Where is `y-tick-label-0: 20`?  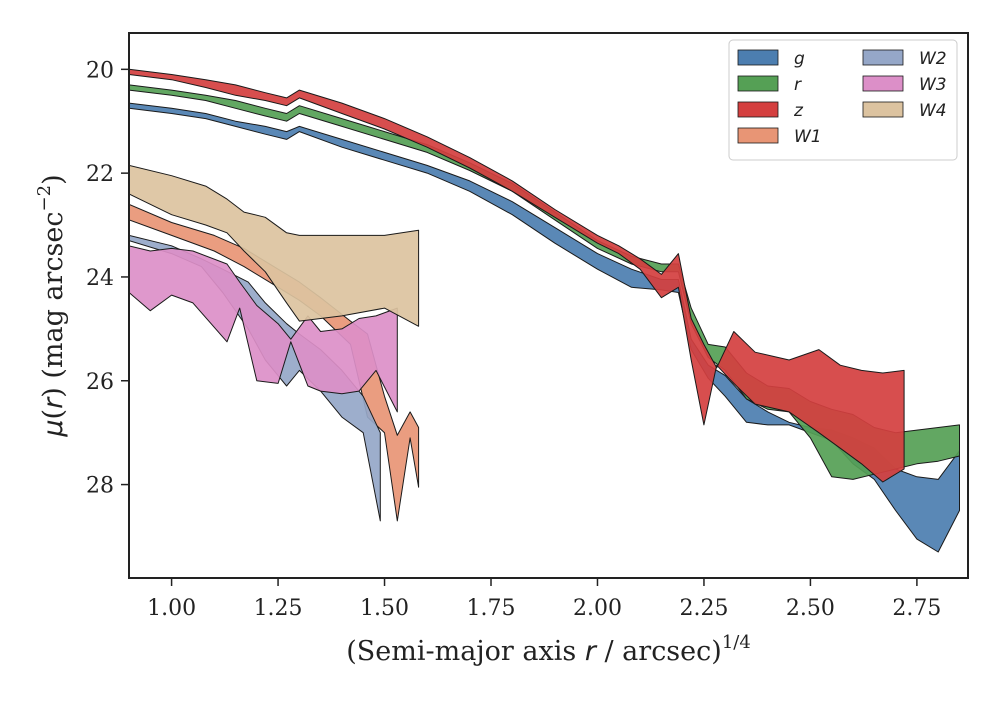
y-tick-label-0: 20 is located at coordinates (100, 70).